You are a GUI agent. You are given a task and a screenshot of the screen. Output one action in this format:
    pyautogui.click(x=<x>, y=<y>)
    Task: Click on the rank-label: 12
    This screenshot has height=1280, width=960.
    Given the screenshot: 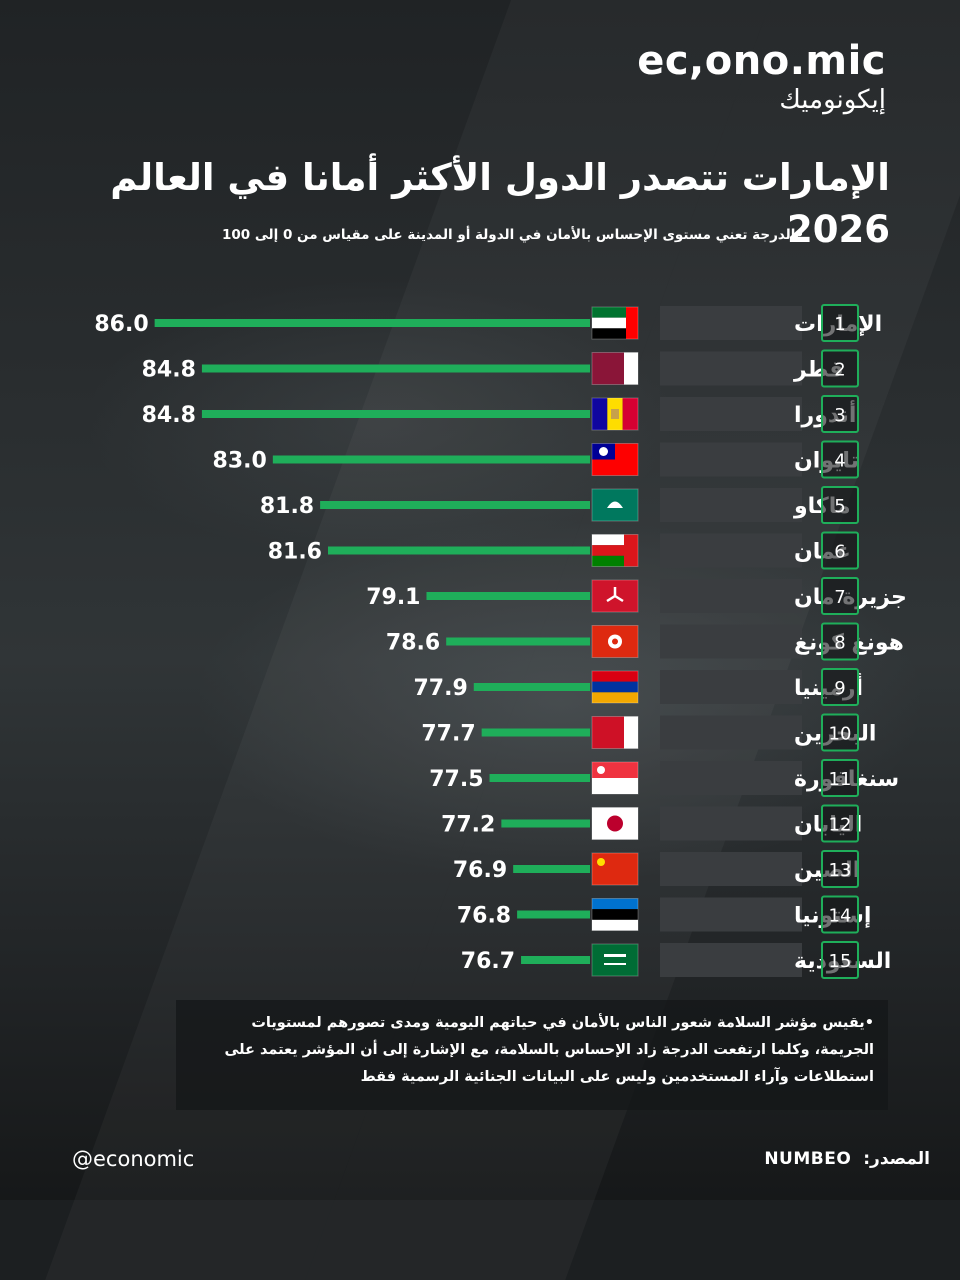 What is the action you would take?
    pyautogui.click(x=840, y=825)
    